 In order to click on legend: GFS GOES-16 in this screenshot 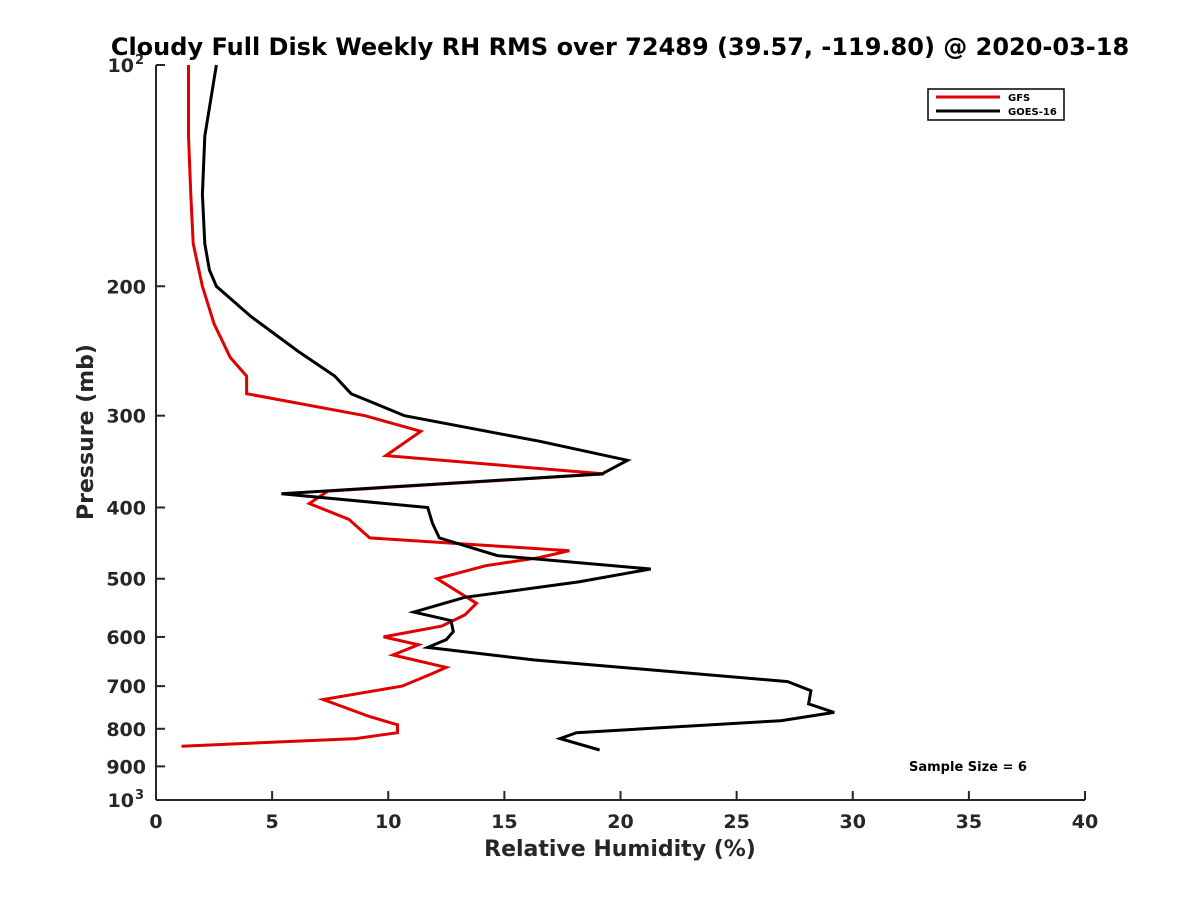, I will do `click(996, 104)`.